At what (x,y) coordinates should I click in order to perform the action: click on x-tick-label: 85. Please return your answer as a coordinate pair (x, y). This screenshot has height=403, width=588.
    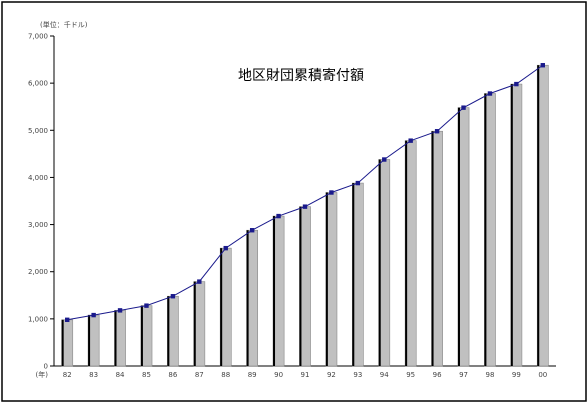
    Looking at the image, I should click on (146, 375).